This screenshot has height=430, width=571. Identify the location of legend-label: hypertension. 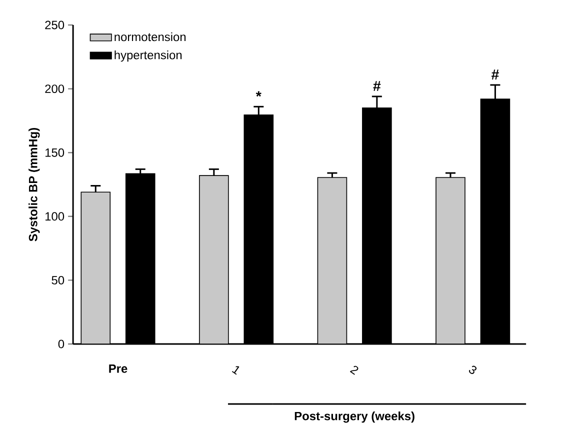
(148, 56).